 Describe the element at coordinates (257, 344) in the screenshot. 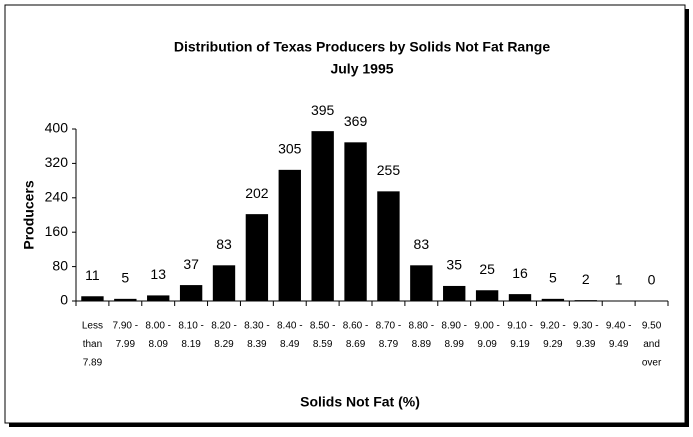

I see `x-tick-label: 8.39` at that location.